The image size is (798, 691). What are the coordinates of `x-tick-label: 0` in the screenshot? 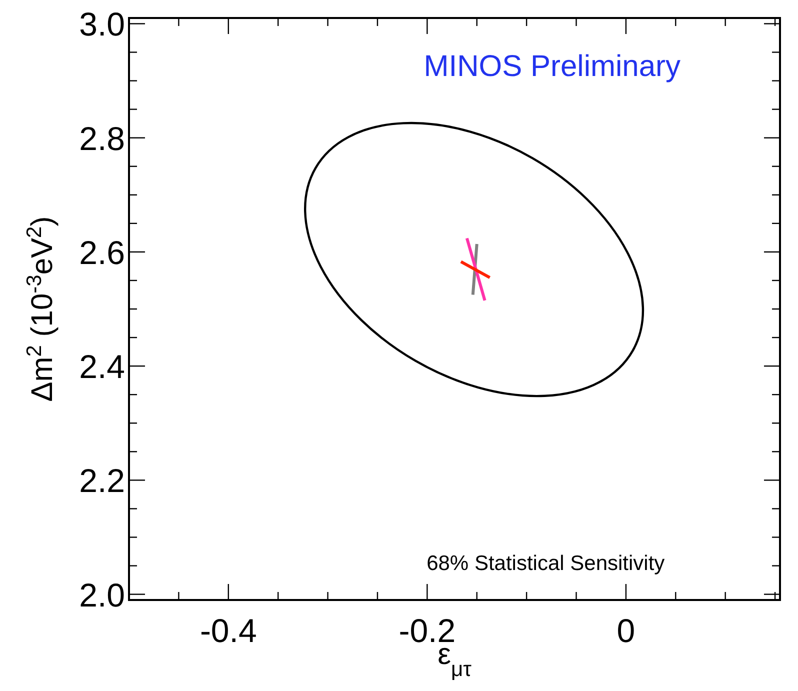 It's located at (626, 630).